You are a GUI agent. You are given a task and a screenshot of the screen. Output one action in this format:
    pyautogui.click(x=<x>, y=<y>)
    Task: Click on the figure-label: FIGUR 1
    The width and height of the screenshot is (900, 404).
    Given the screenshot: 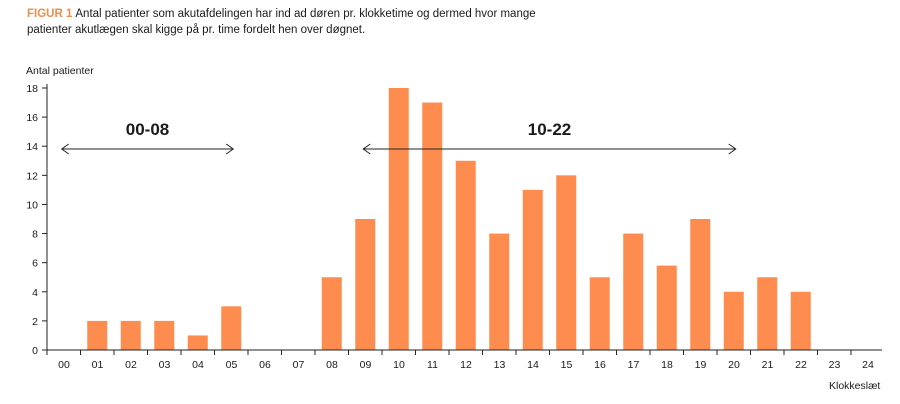 What is the action you would take?
    pyautogui.click(x=50, y=14)
    